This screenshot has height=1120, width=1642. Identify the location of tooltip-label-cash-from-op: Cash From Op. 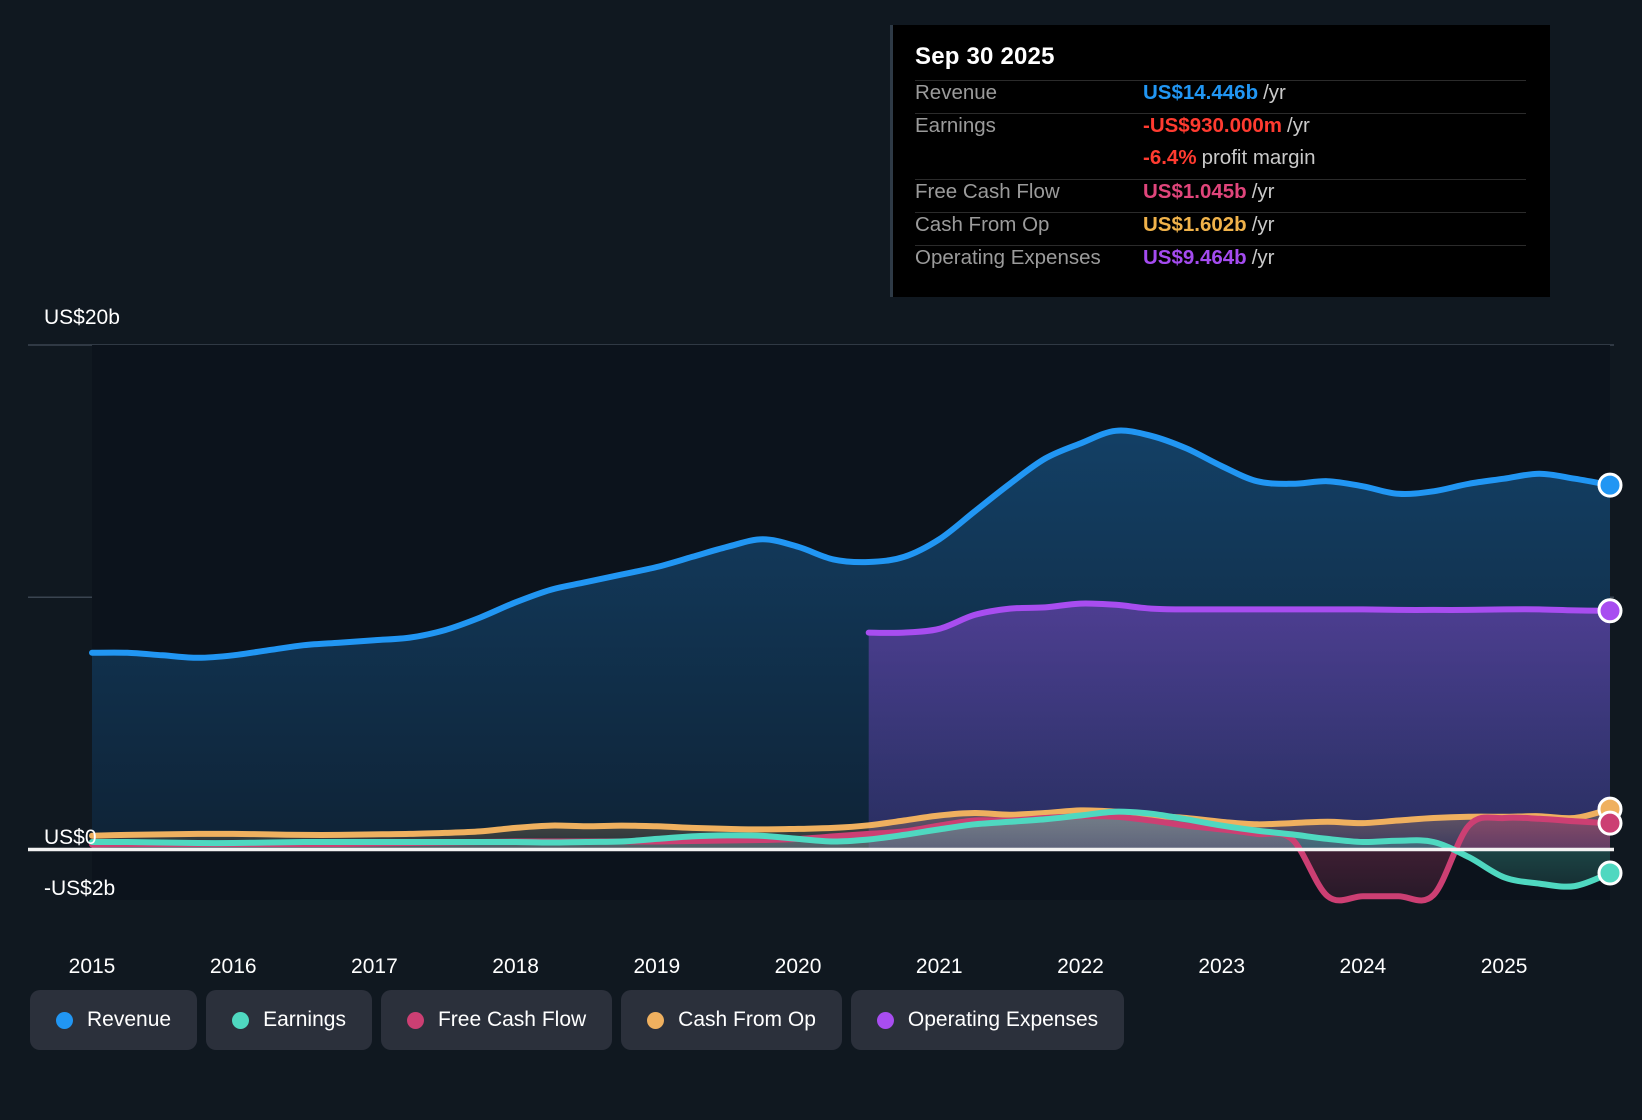
(982, 224).